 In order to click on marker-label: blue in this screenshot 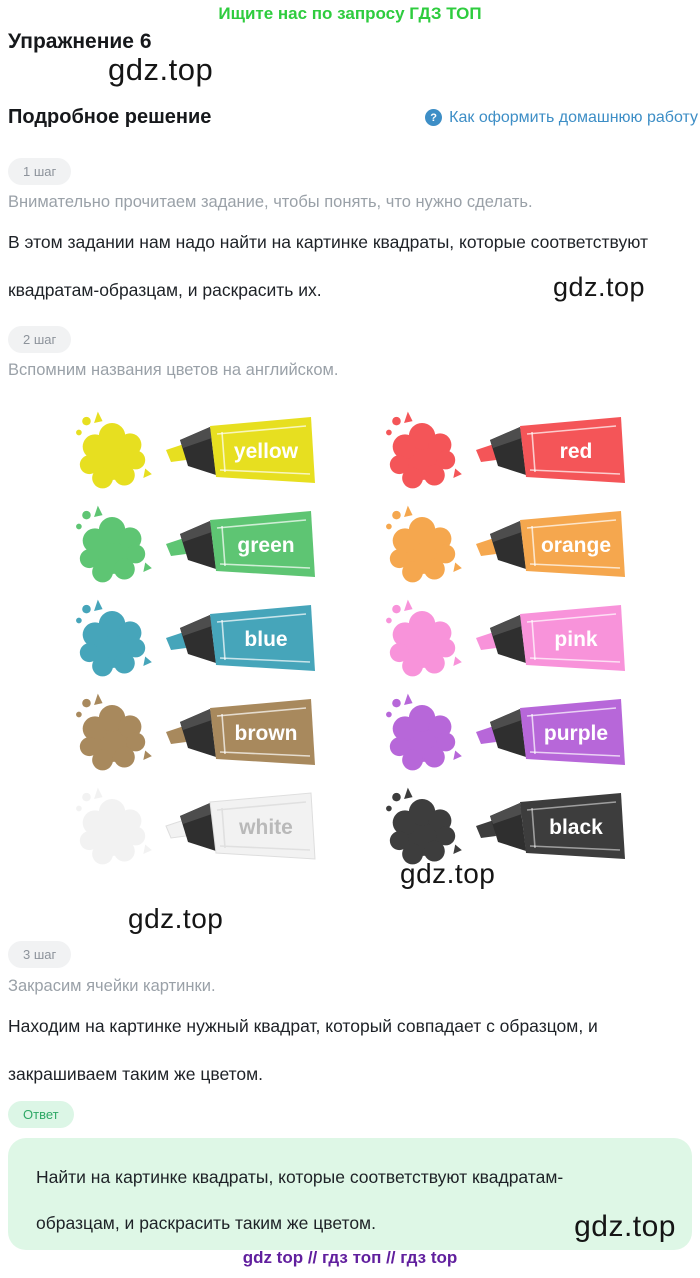, I will do `click(265, 639)`.